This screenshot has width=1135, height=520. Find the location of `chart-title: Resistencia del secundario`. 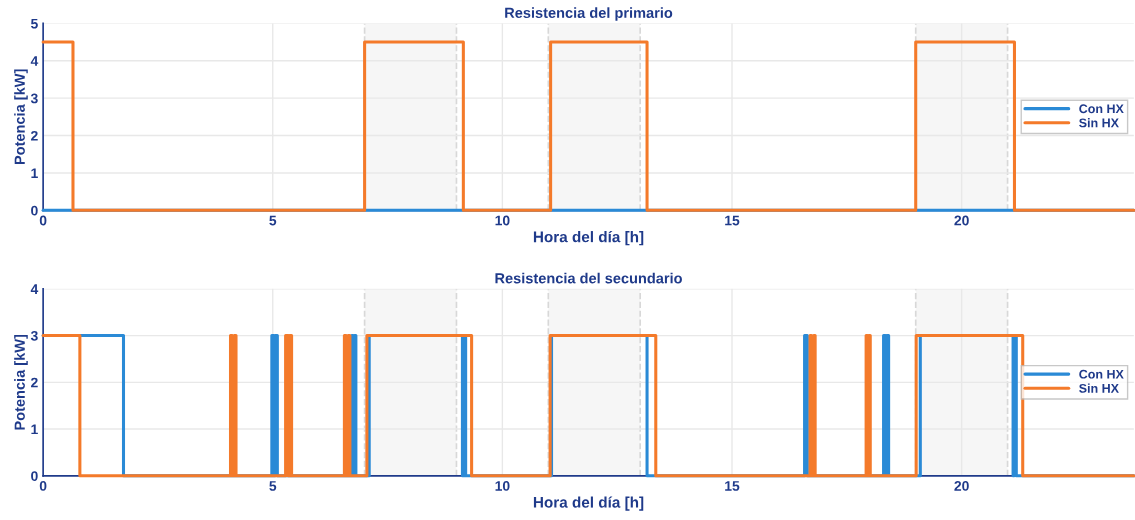

chart-title: Resistencia del secundario is located at coordinates (588, 278).